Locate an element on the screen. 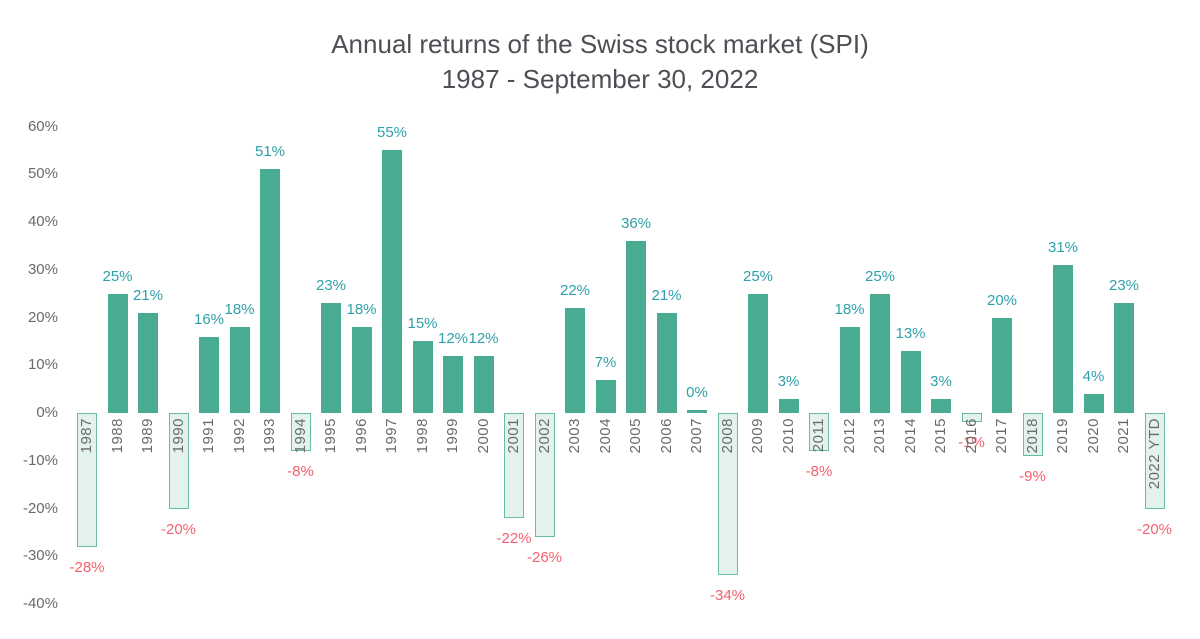 Image resolution: width=1200 pixels, height=639 pixels. bar-2004 is located at coordinates (605, 396).